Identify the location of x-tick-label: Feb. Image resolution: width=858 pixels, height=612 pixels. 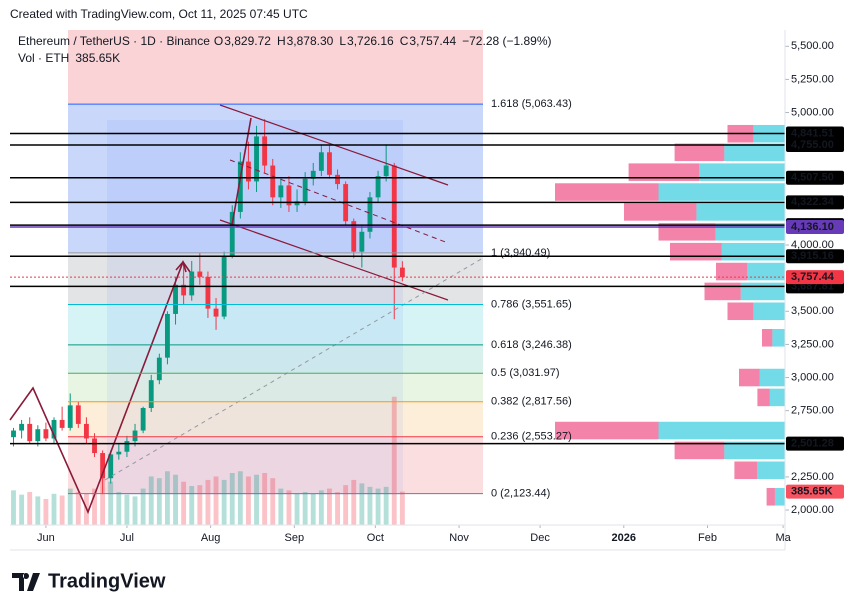
(707, 538).